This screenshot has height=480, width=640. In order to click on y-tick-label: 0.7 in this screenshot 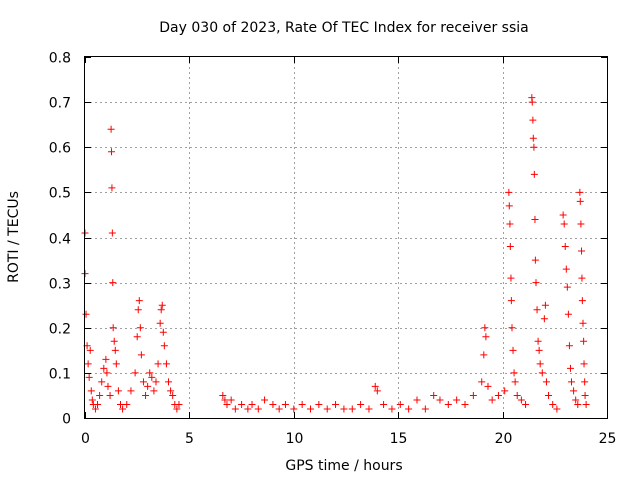, I will do `click(60, 104)`.